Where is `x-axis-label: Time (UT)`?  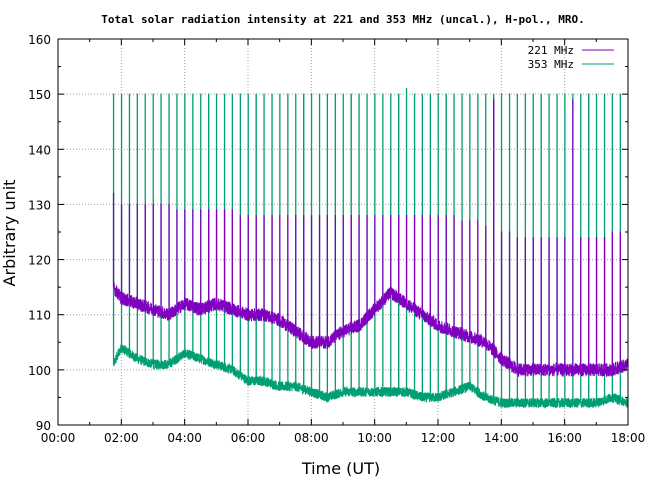 x-axis-label: Time (UT) is located at coordinates (340, 468).